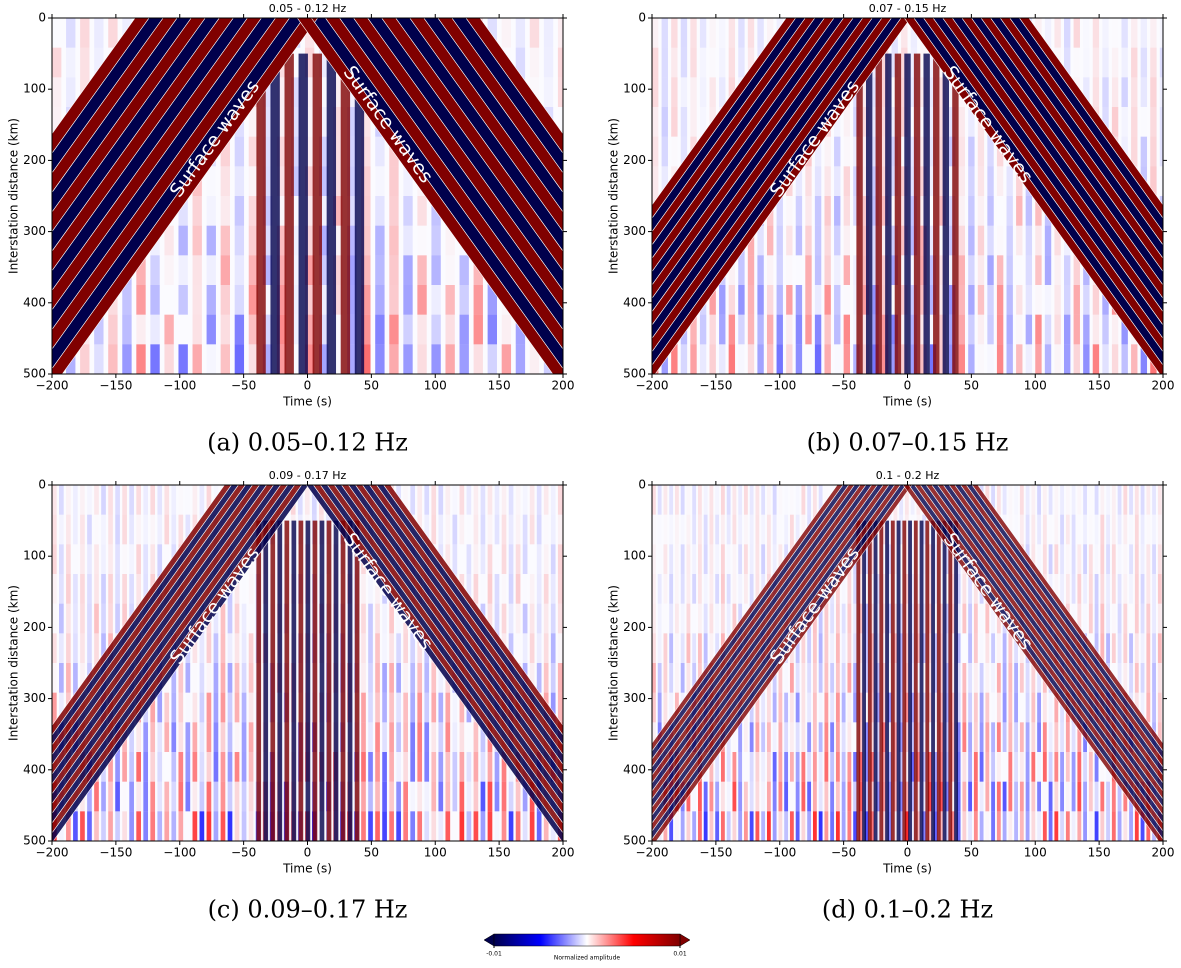 The image size is (1181, 968). I want to click on x-tick-label: 100, so click(435, 386).